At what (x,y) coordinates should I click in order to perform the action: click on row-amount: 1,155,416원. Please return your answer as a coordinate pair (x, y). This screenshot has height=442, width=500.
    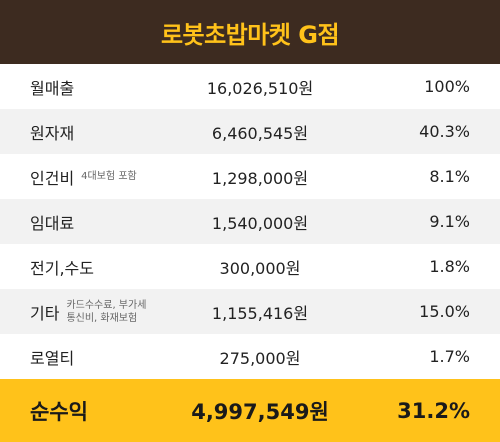
    Looking at the image, I should click on (260, 313).